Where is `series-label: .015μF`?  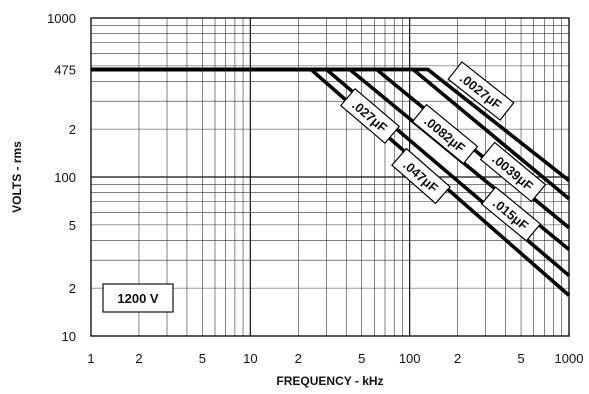
series-label: .015μF is located at coordinates (511, 214).